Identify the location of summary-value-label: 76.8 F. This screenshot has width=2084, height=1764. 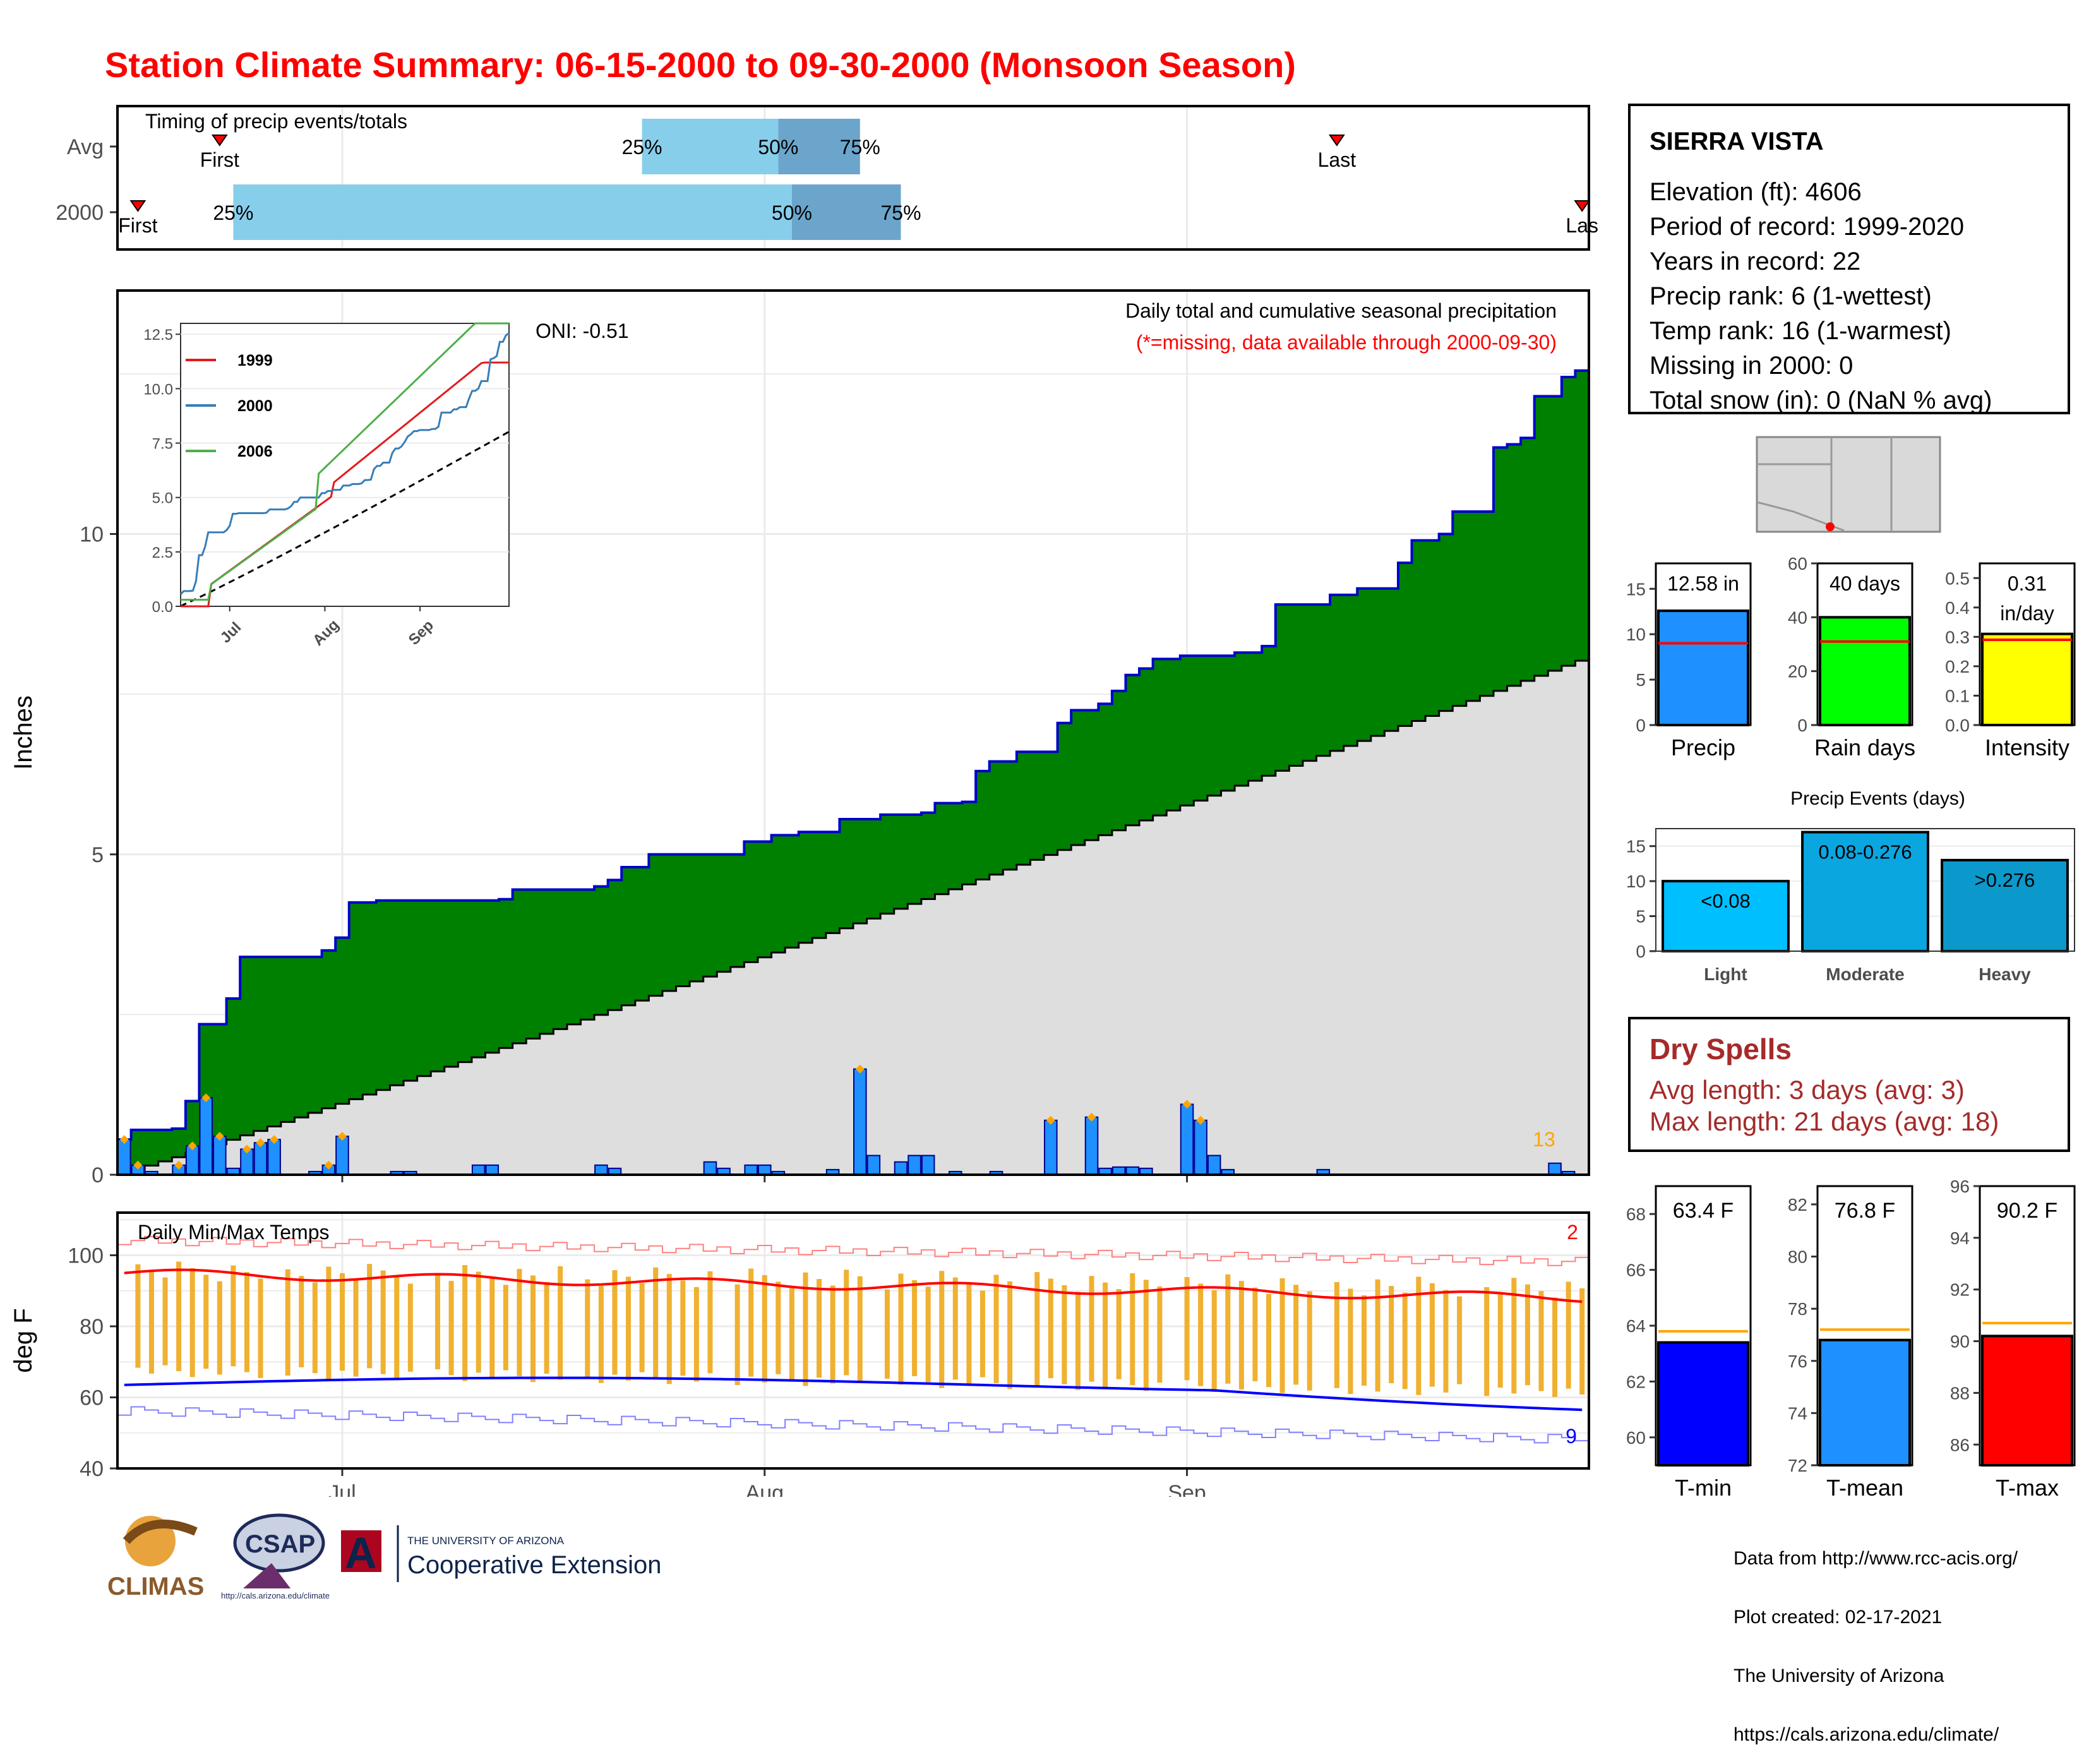
(1865, 1211).